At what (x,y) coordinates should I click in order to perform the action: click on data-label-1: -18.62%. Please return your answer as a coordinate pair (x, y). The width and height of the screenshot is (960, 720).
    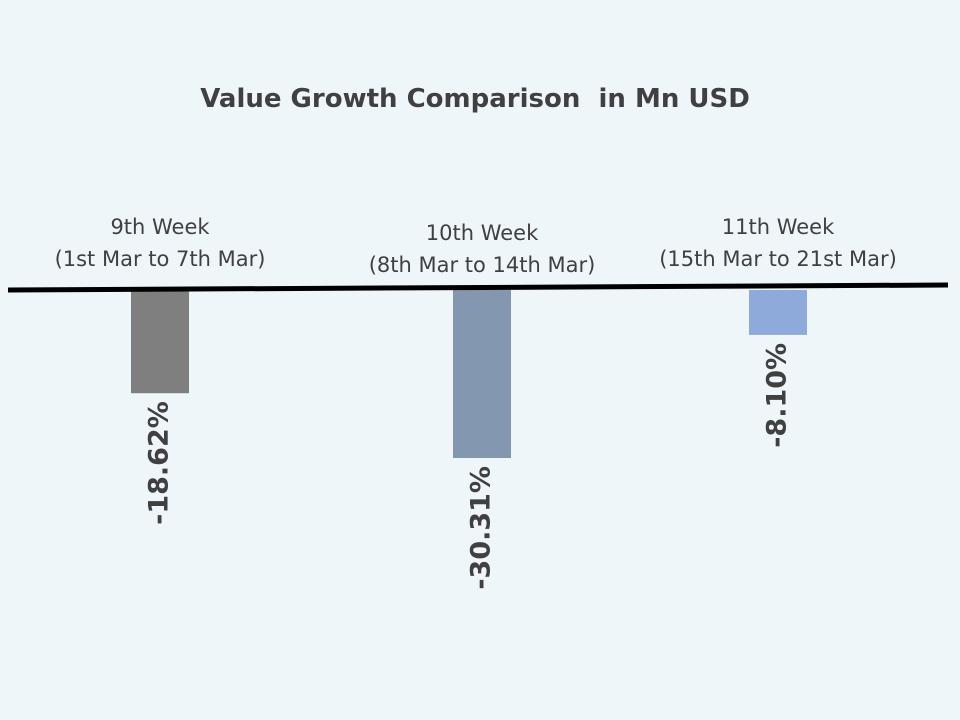
    Looking at the image, I should click on (159, 463).